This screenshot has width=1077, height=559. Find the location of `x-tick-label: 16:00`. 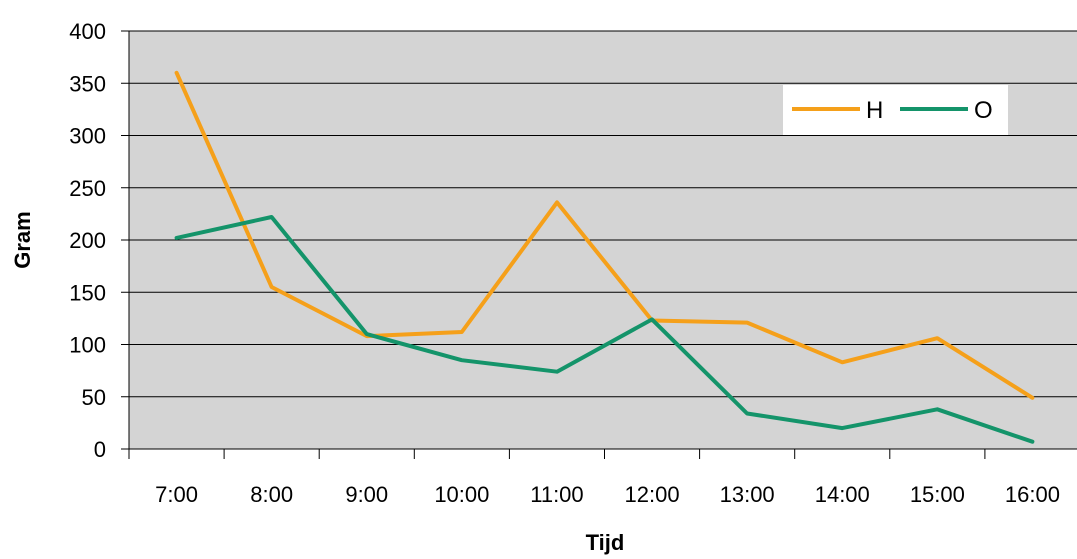

x-tick-label: 16:00 is located at coordinates (1032, 494).